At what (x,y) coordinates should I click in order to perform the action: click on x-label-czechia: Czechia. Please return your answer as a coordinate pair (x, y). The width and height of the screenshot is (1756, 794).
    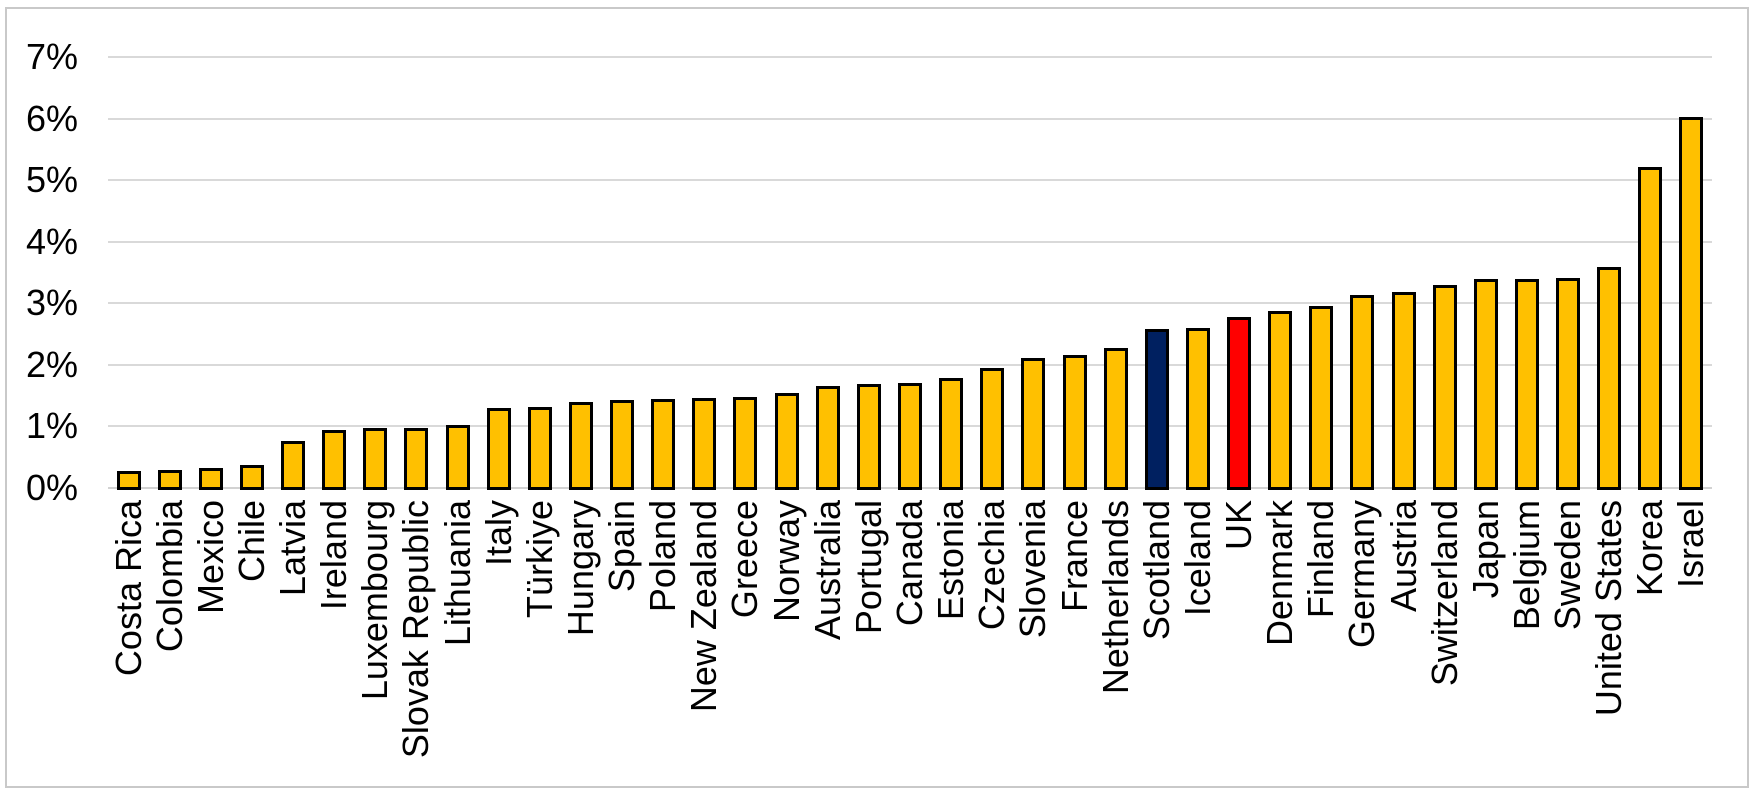
    Looking at the image, I should click on (991, 565).